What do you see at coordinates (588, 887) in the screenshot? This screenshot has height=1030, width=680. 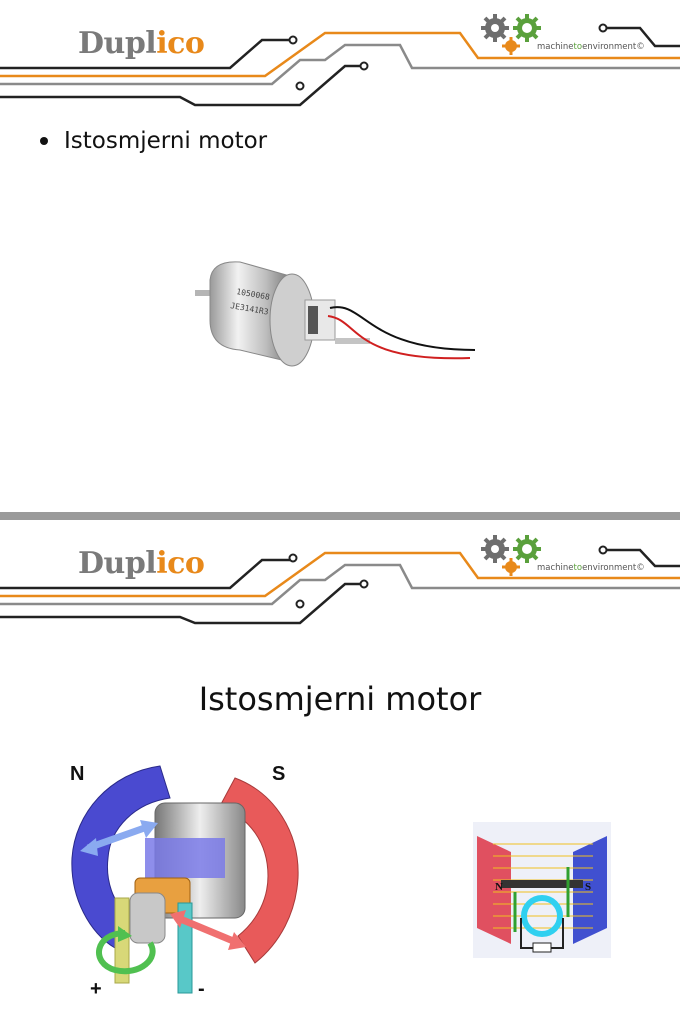 I see `small-pole-south: S` at bounding box center [588, 887].